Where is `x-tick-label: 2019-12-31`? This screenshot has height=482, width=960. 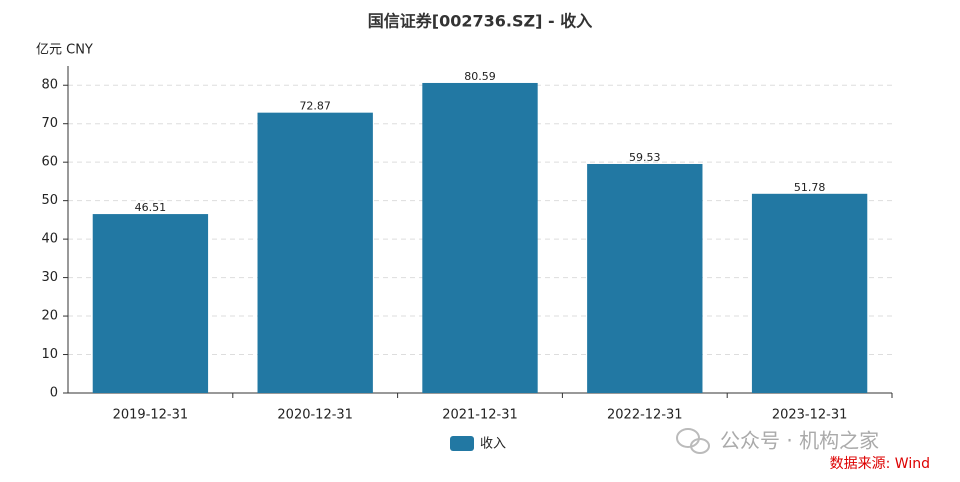 x-tick-label: 2019-12-31 is located at coordinates (151, 415).